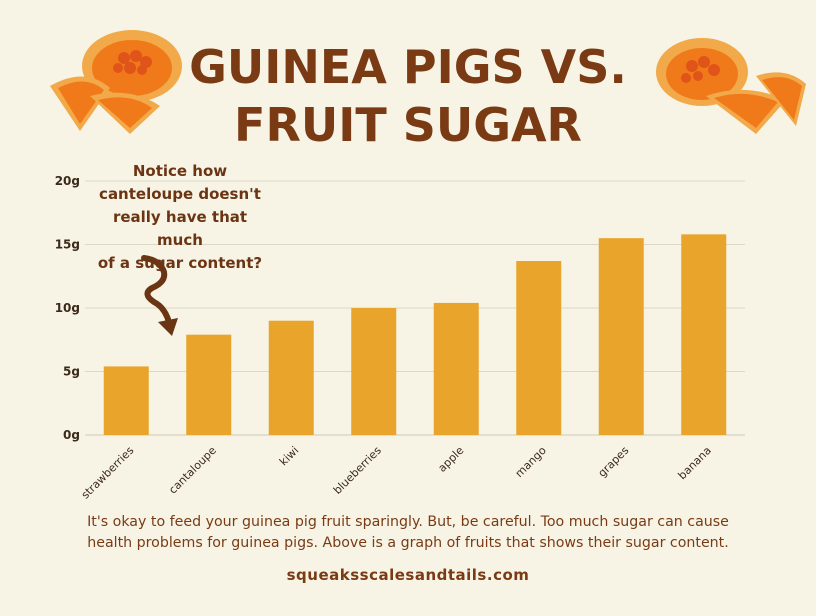 The height and width of the screenshot is (616, 816). What do you see at coordinates (67, 245) in the screenshot?
I see `y-tick-label: 15g` at bounding box center [67, 245].